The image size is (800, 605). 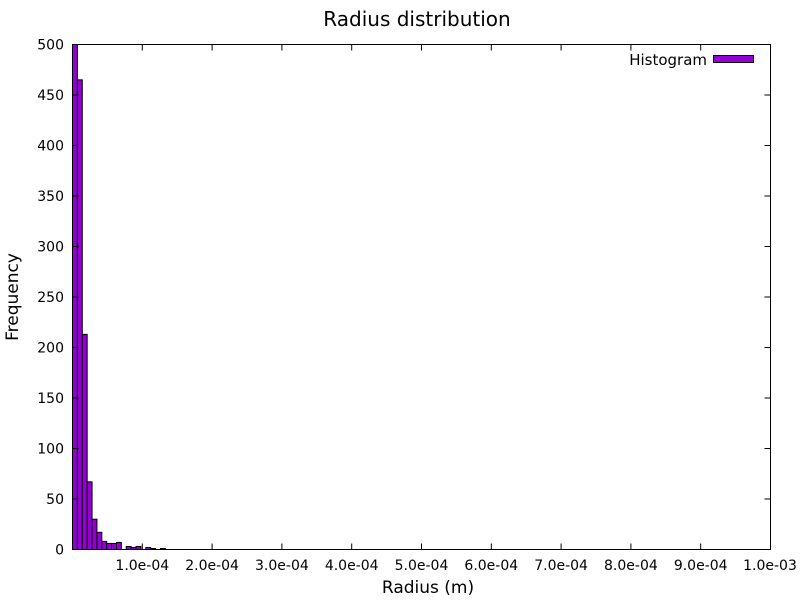 What do you see at coordinates (770, 566) in the screenshot?
I see `x-tick-label-9: 1.0e-03` at bounding box center [770, 566].